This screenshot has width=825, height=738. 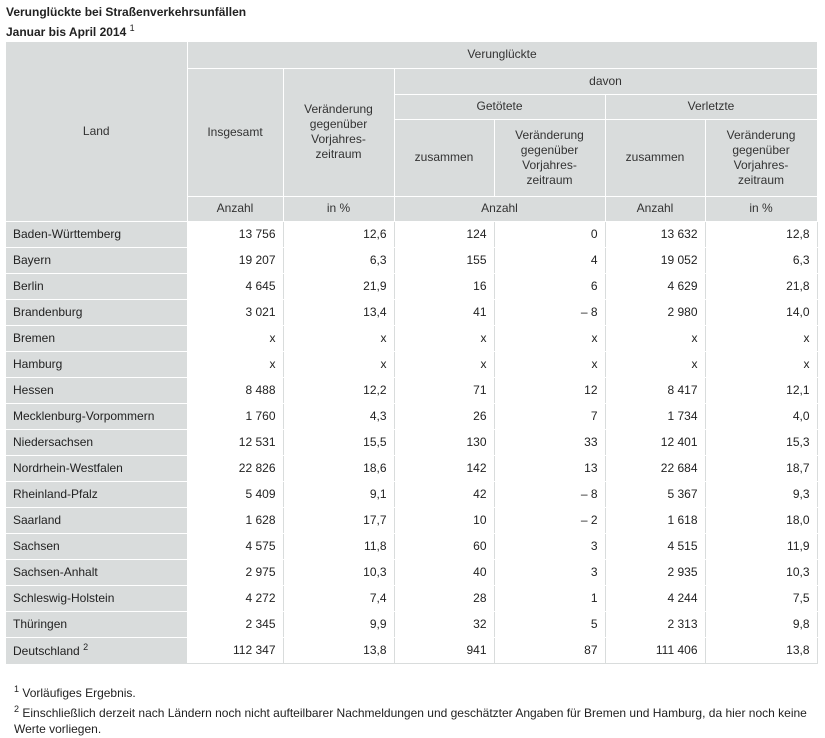 What do you see at coordinates (97, 650) in the screenshot?
I see `cell-land: Deutschland 2` at bounding box center [97, 650].